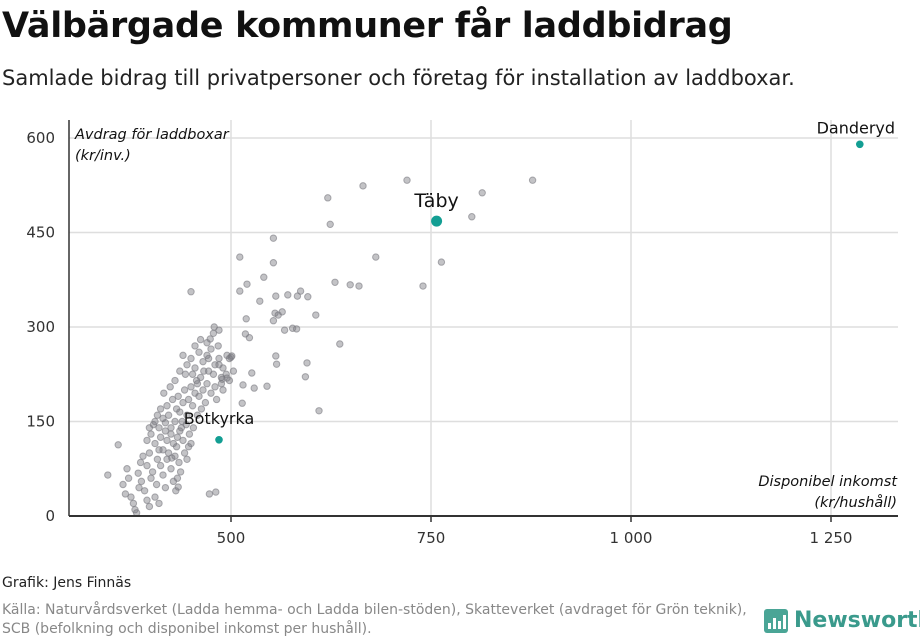  What do you see at coordinates (856, 127) in the screenshot?
I see `highlight-label: Danderyd` at bounding box center [856, 127].